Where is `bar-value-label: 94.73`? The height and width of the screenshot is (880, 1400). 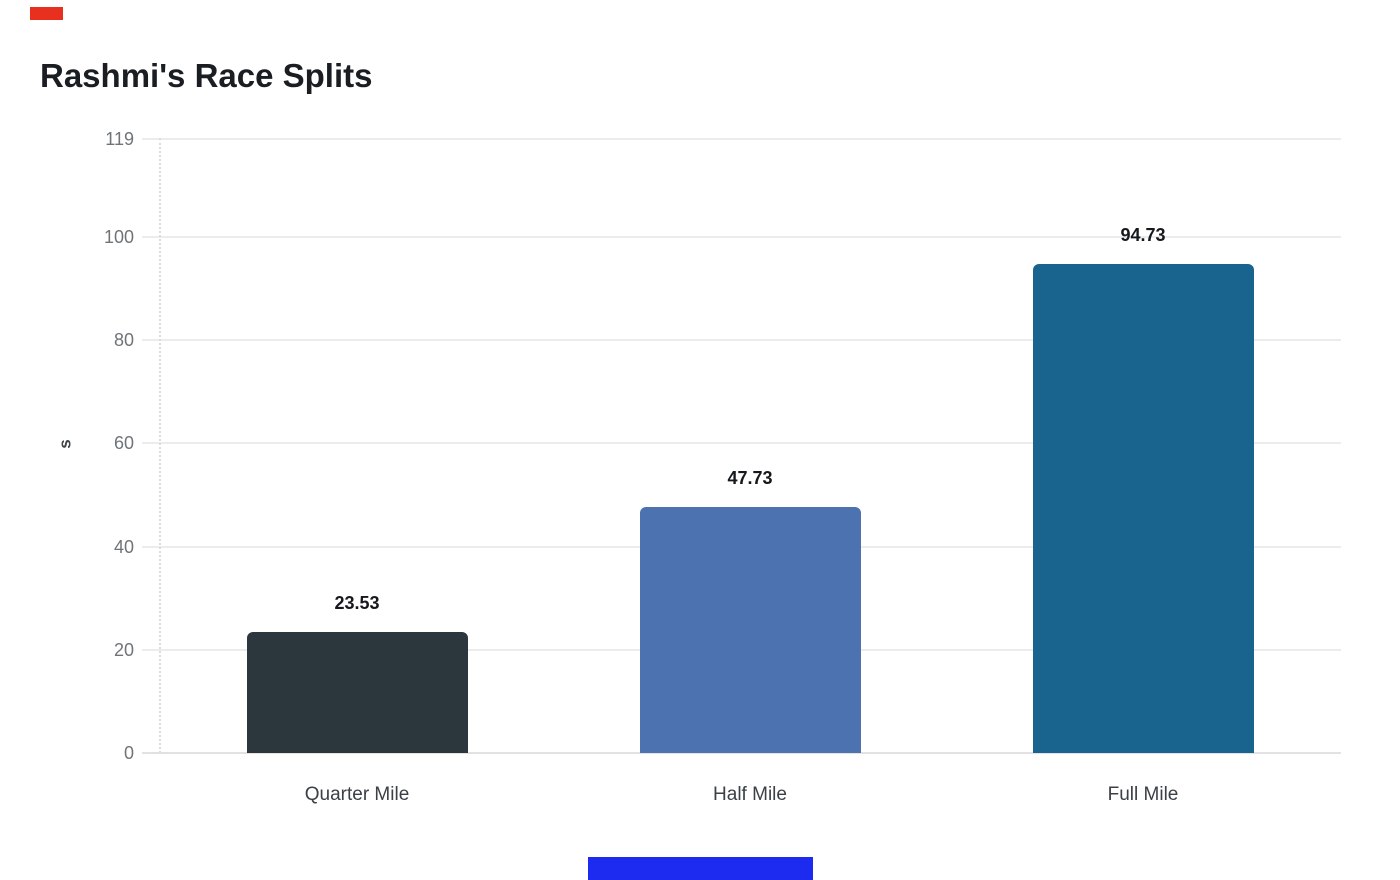 bar-value-label: 94.73 is located at coordinates (1143, 235).